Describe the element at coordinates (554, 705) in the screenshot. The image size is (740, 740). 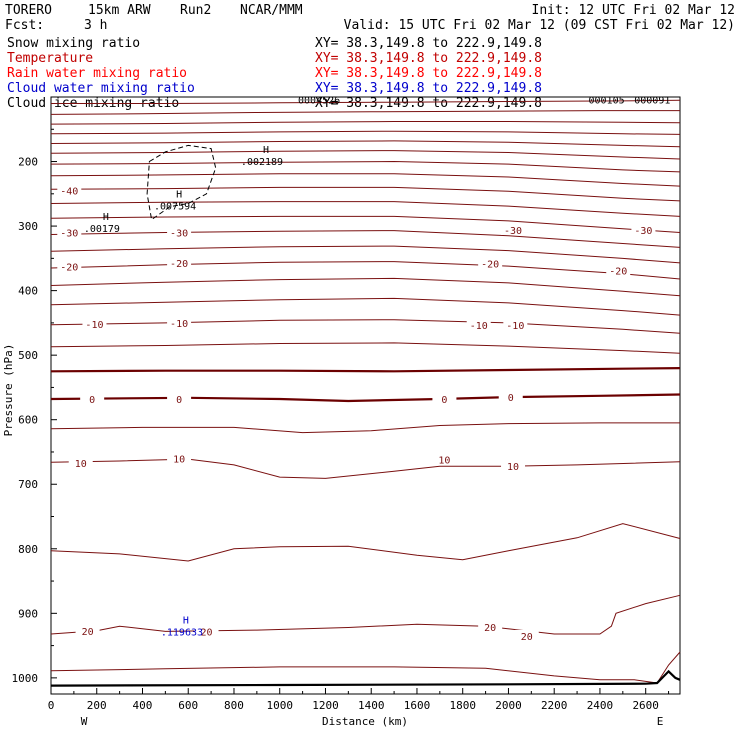
I see `x-tick-label-2200: 2200` at that location.